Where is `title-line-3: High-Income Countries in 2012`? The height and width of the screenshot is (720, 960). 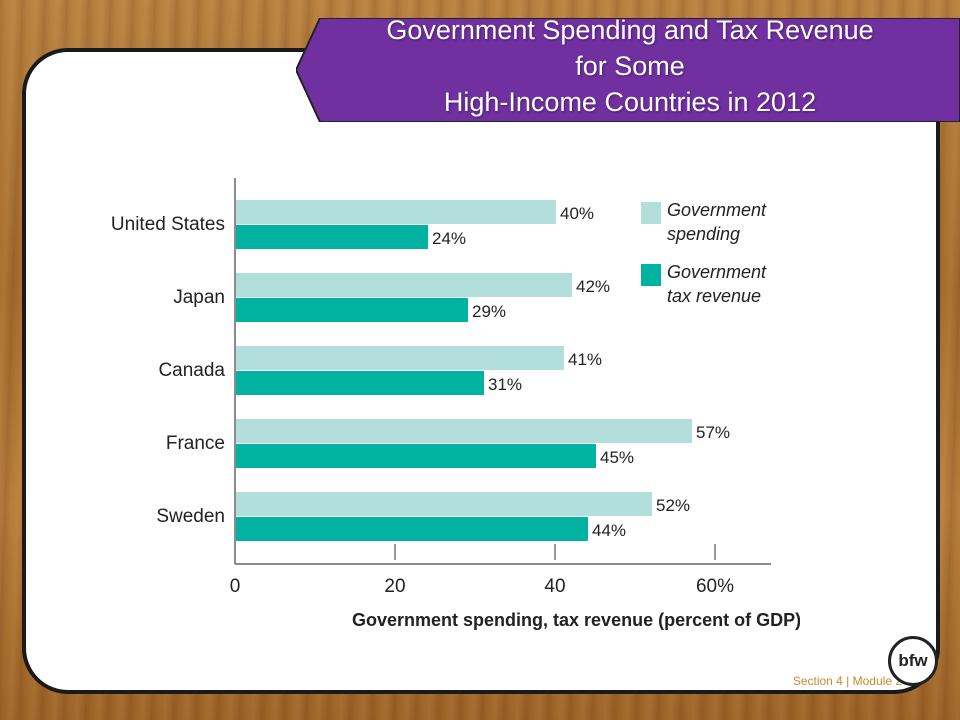
title-line-3: High-Income Countries in 2012 is located at coordinates (630, 102).